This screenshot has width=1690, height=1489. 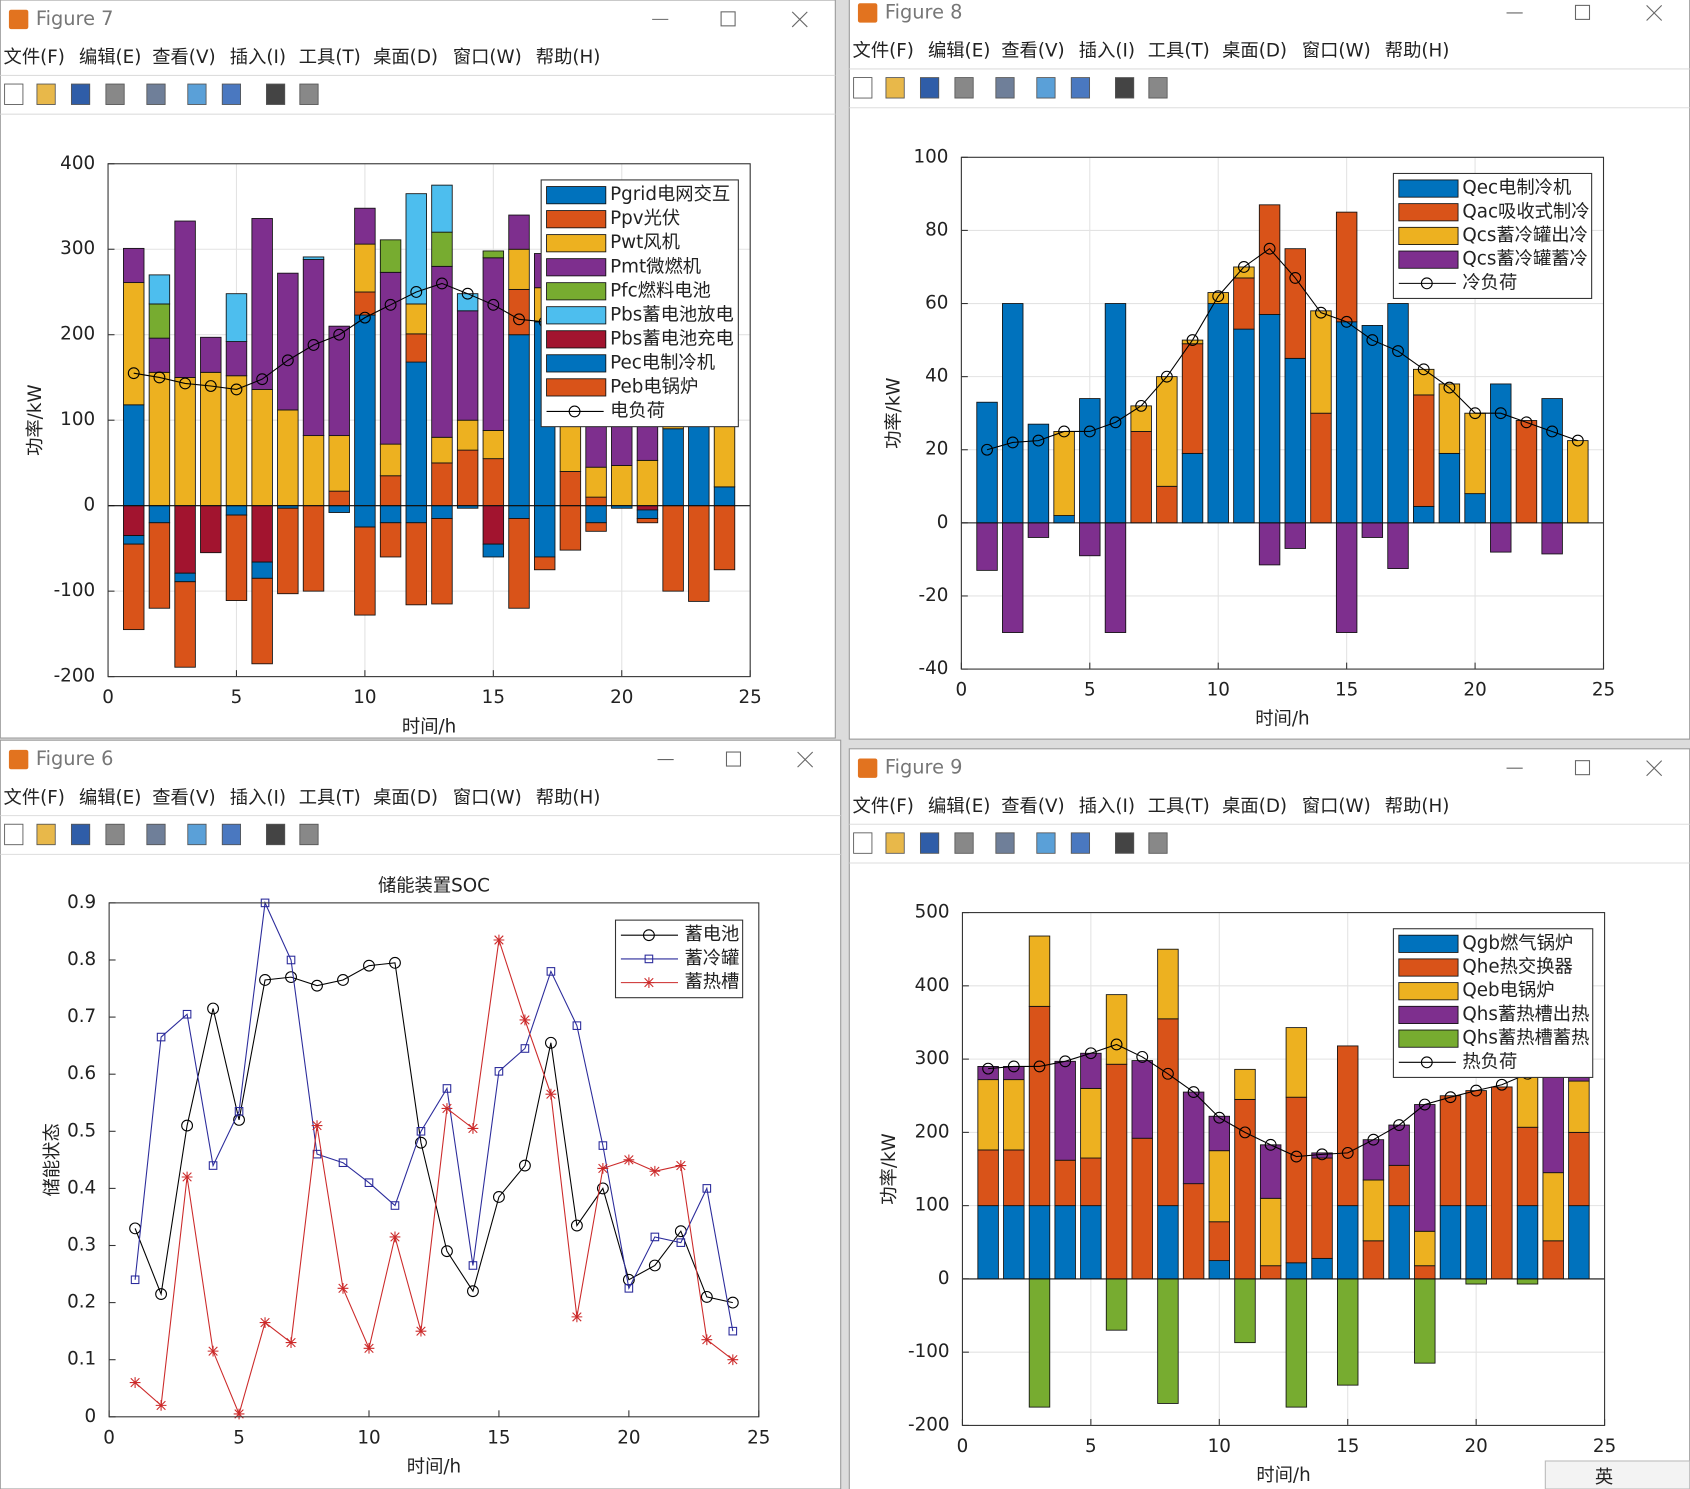 I want to click on y-tick-label: 0, so click(x=91, y=1416).